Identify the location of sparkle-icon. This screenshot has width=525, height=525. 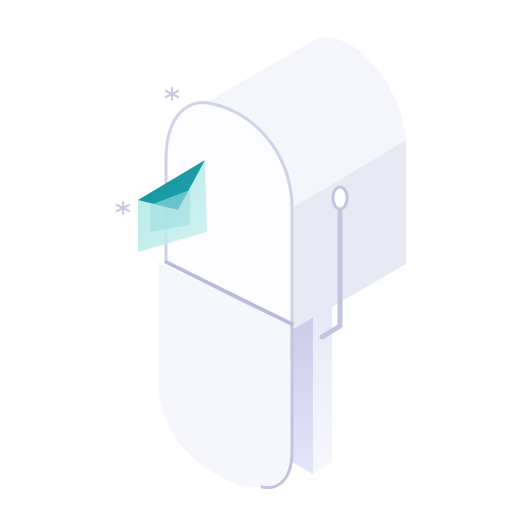
(147, 151).